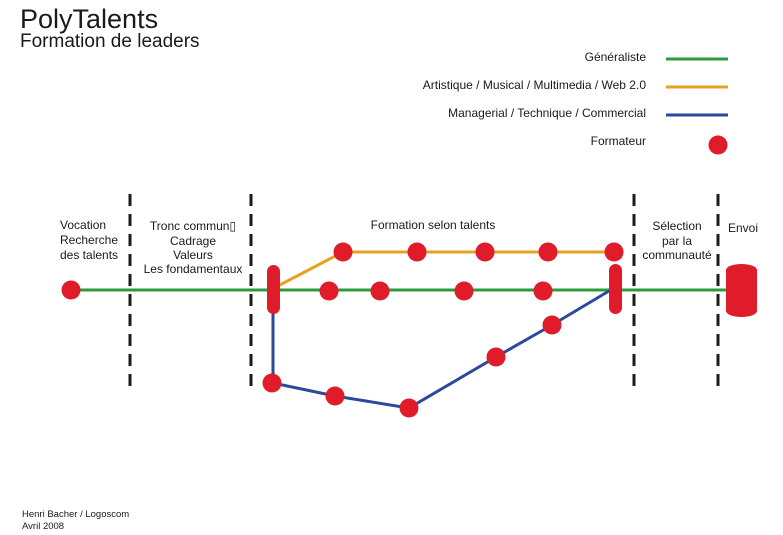 The image size is (783, 535). What do you see at coordinates (71, 290) in the screenshot?
I see `station-vocation` at bounding box center [71, 290].